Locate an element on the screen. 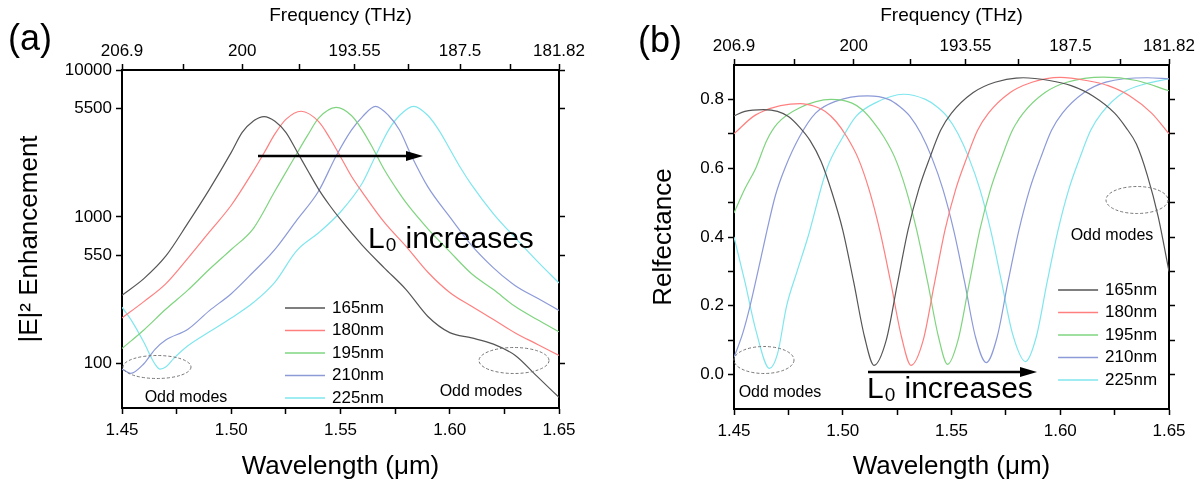  y-axis-title: Relfectance is located at coordinates (661, 237).